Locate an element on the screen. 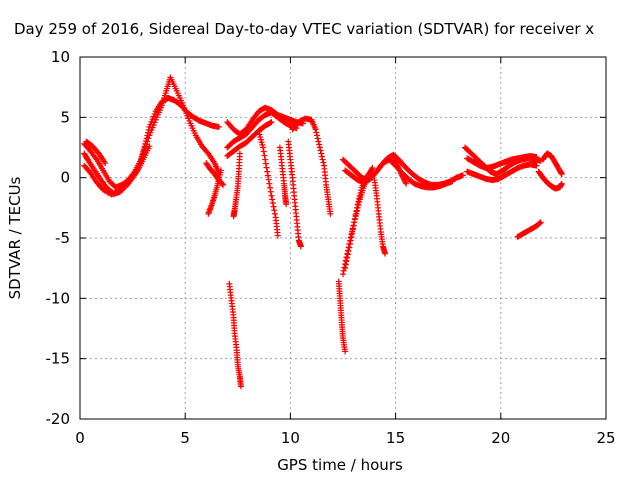 This screenshot has height=480, width=640. x-tick-label: 20 is located at coordinates (500, 438).